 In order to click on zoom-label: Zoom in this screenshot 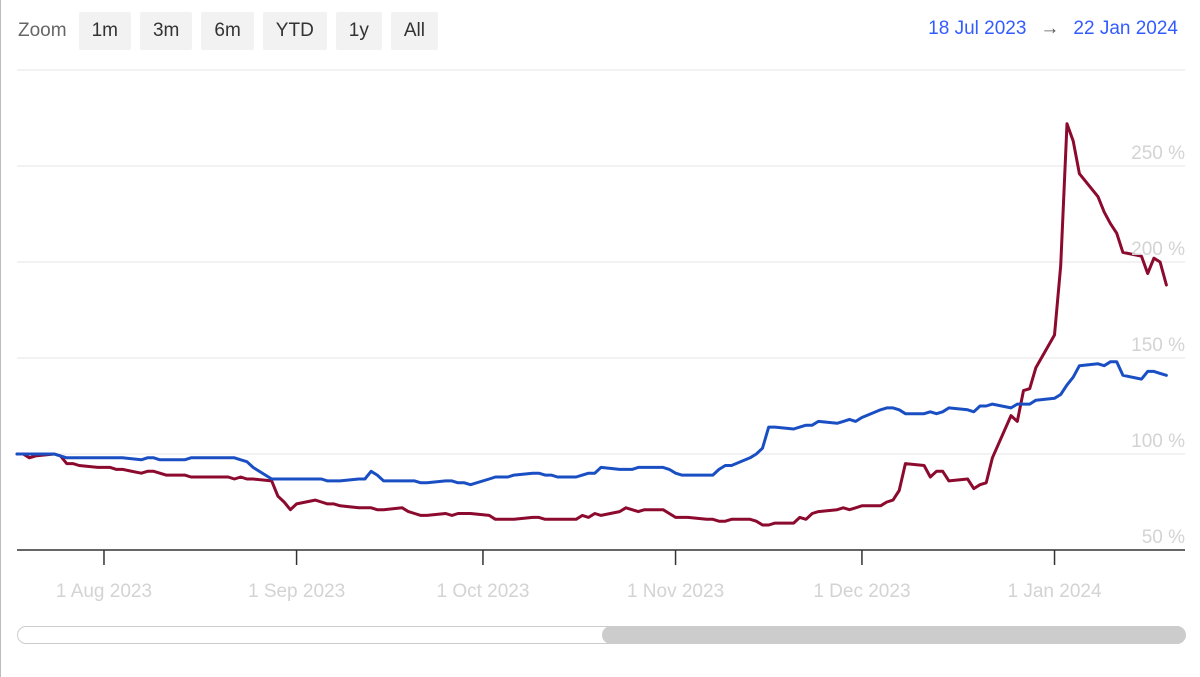, I will do `click(42, 30)`.